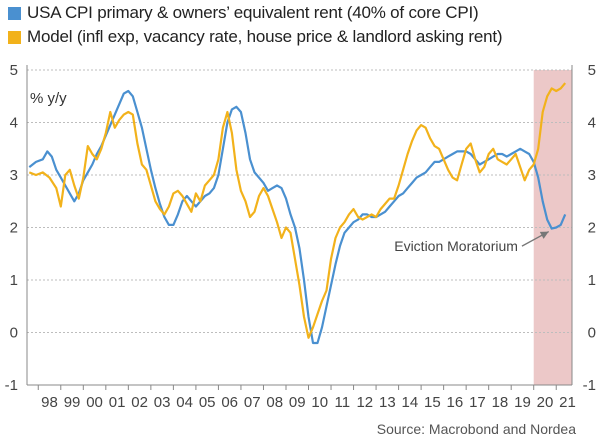 The width and height of the screenshot is (600, 441). Describe the element at coordinates (477, 402) in the screenshot. I see `x-tick-label: 17` at that location.